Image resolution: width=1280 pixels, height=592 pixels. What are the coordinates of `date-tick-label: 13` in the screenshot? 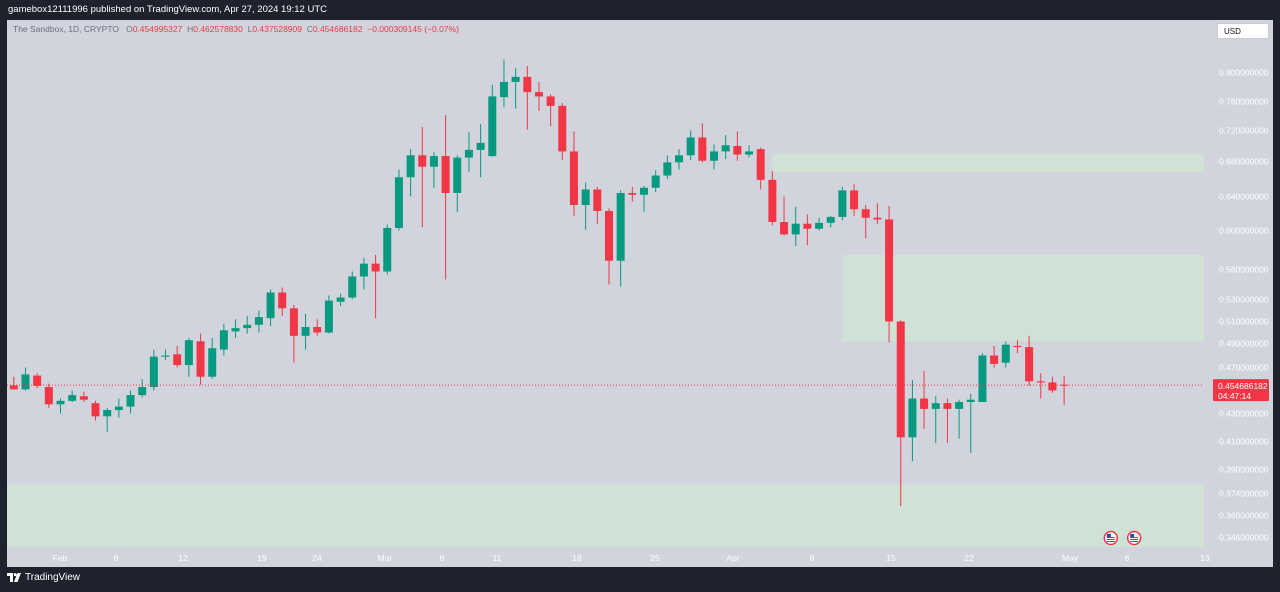 It's located at (1205, 558).